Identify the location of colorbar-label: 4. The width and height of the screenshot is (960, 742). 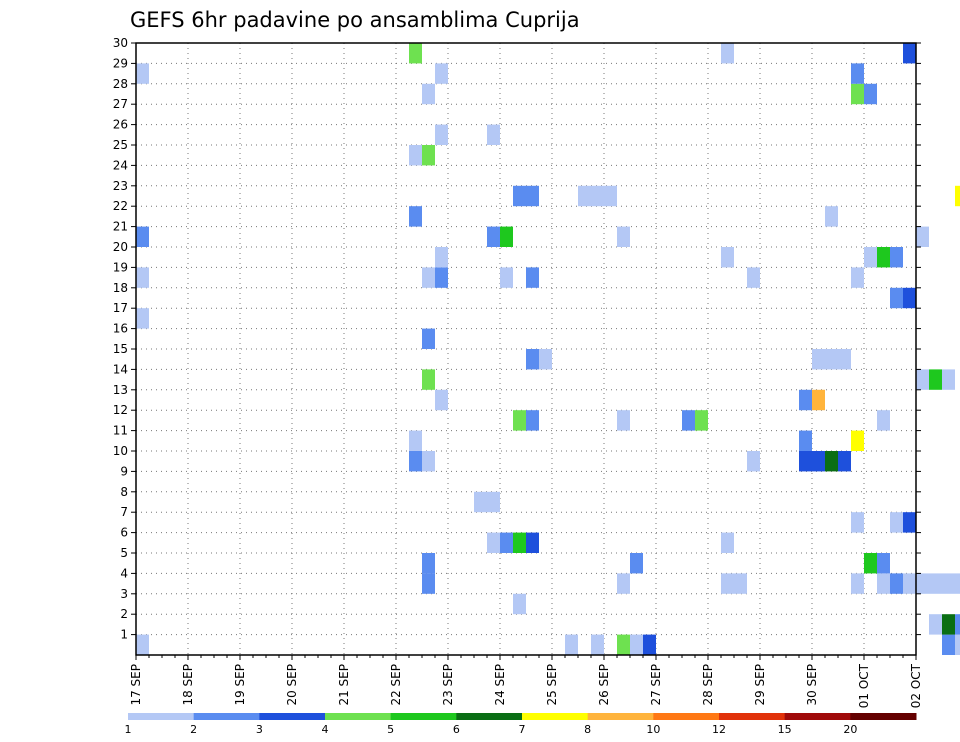
(325, 729).